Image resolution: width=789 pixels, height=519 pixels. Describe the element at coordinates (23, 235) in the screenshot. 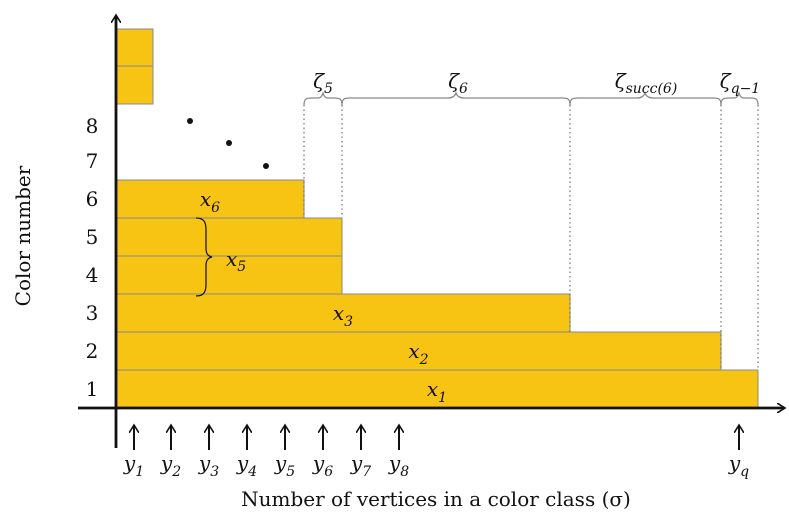

I see `y-axis-title: Color number` at that location.